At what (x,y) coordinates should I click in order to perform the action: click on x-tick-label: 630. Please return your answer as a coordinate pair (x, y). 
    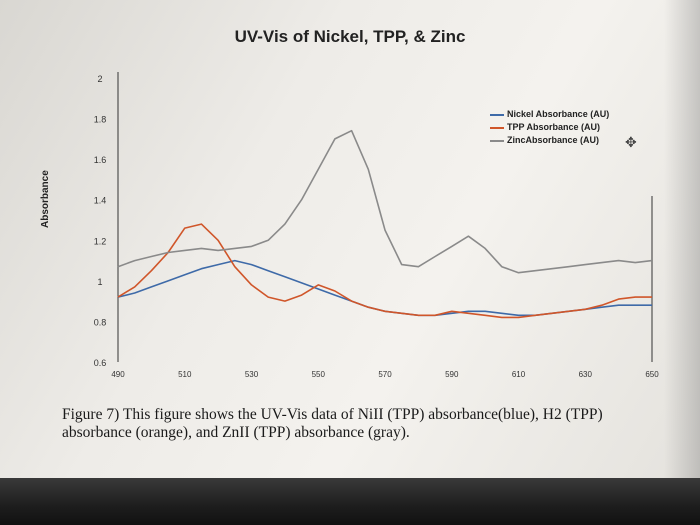
    Looking at the image, I should click on (586, 374).